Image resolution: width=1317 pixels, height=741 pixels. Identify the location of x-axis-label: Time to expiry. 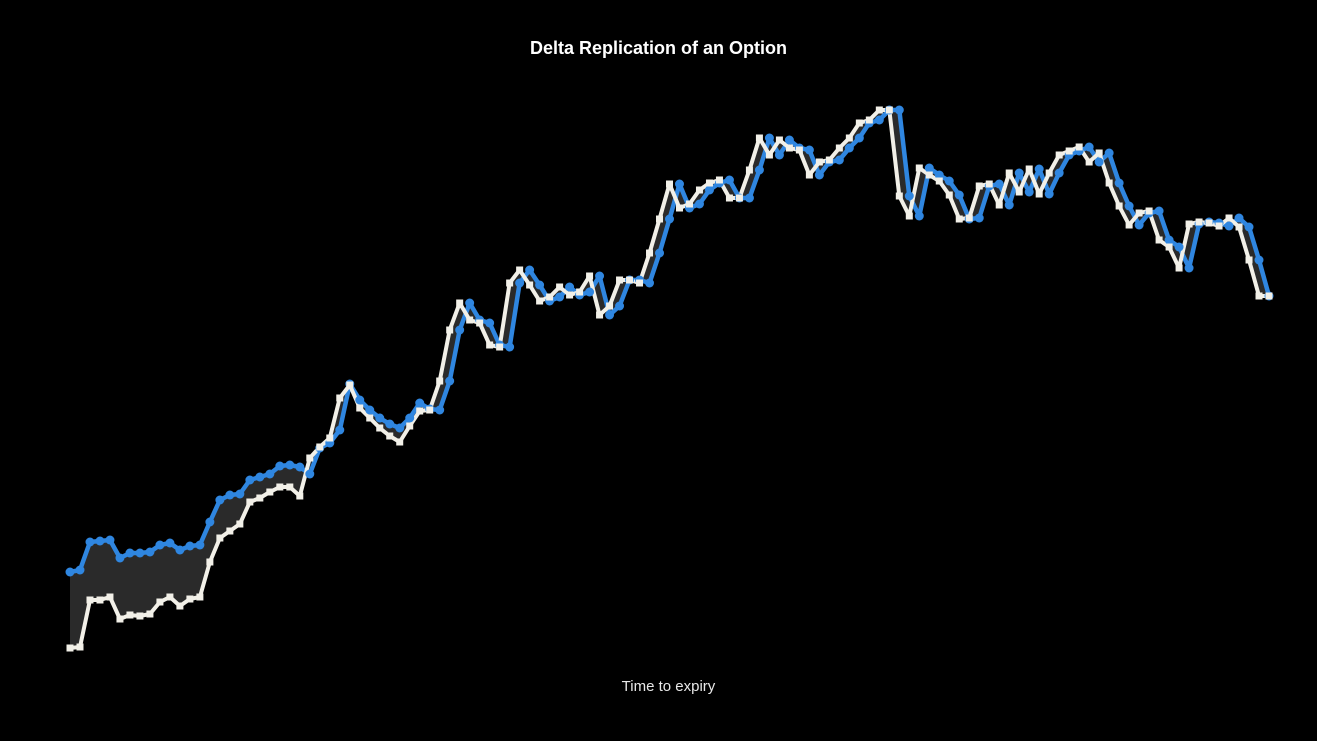
(668, 686).